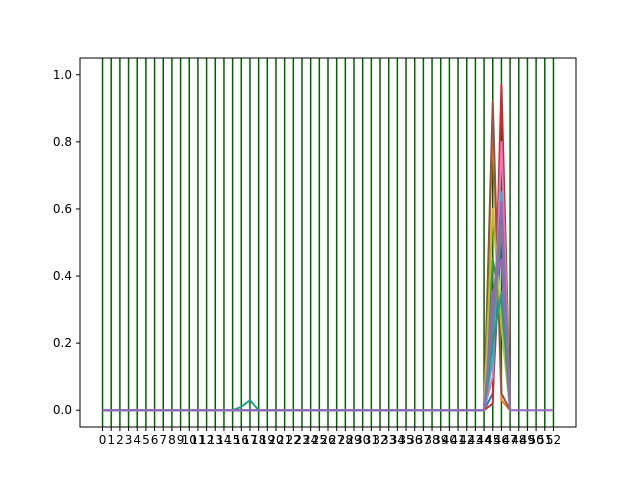  What do you see at coordinates (501, 440) in the screenshot?
I see `x-tick-label-46: 46` at bounding box center [501, 440].